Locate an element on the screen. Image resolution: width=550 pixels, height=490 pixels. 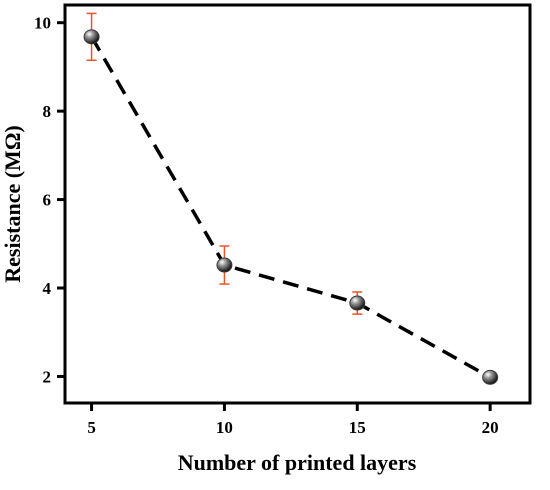
y-tick-label: 6 is located at coordinates (47, 200).